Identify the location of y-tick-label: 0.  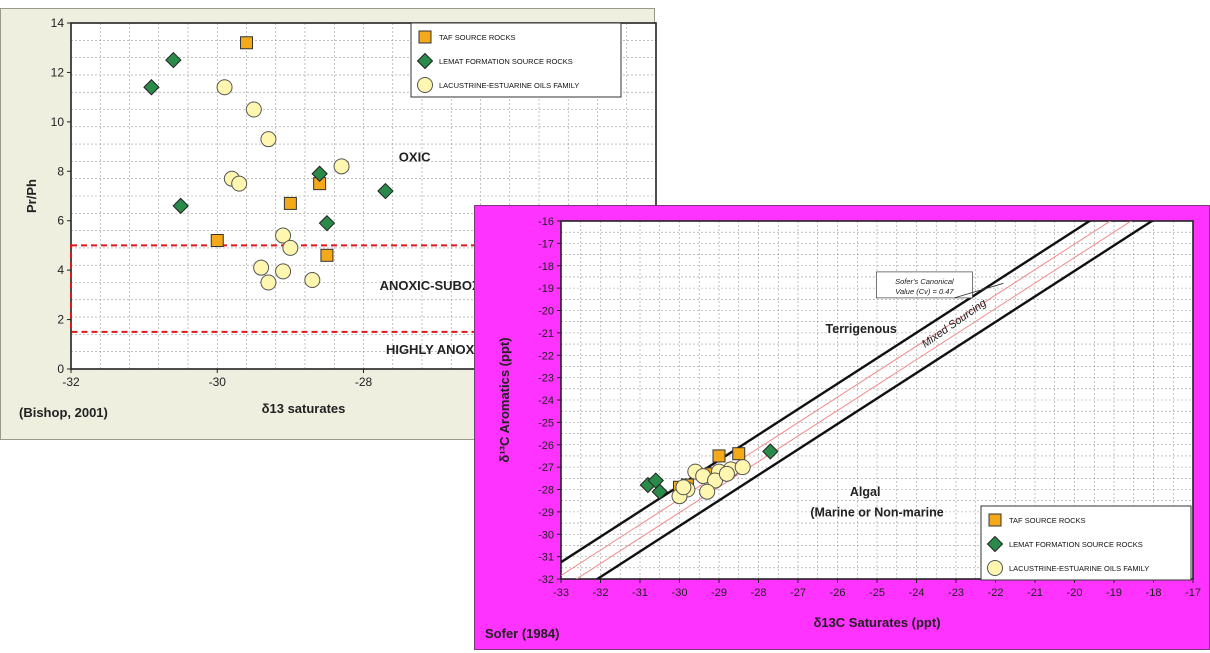
(60, 369).